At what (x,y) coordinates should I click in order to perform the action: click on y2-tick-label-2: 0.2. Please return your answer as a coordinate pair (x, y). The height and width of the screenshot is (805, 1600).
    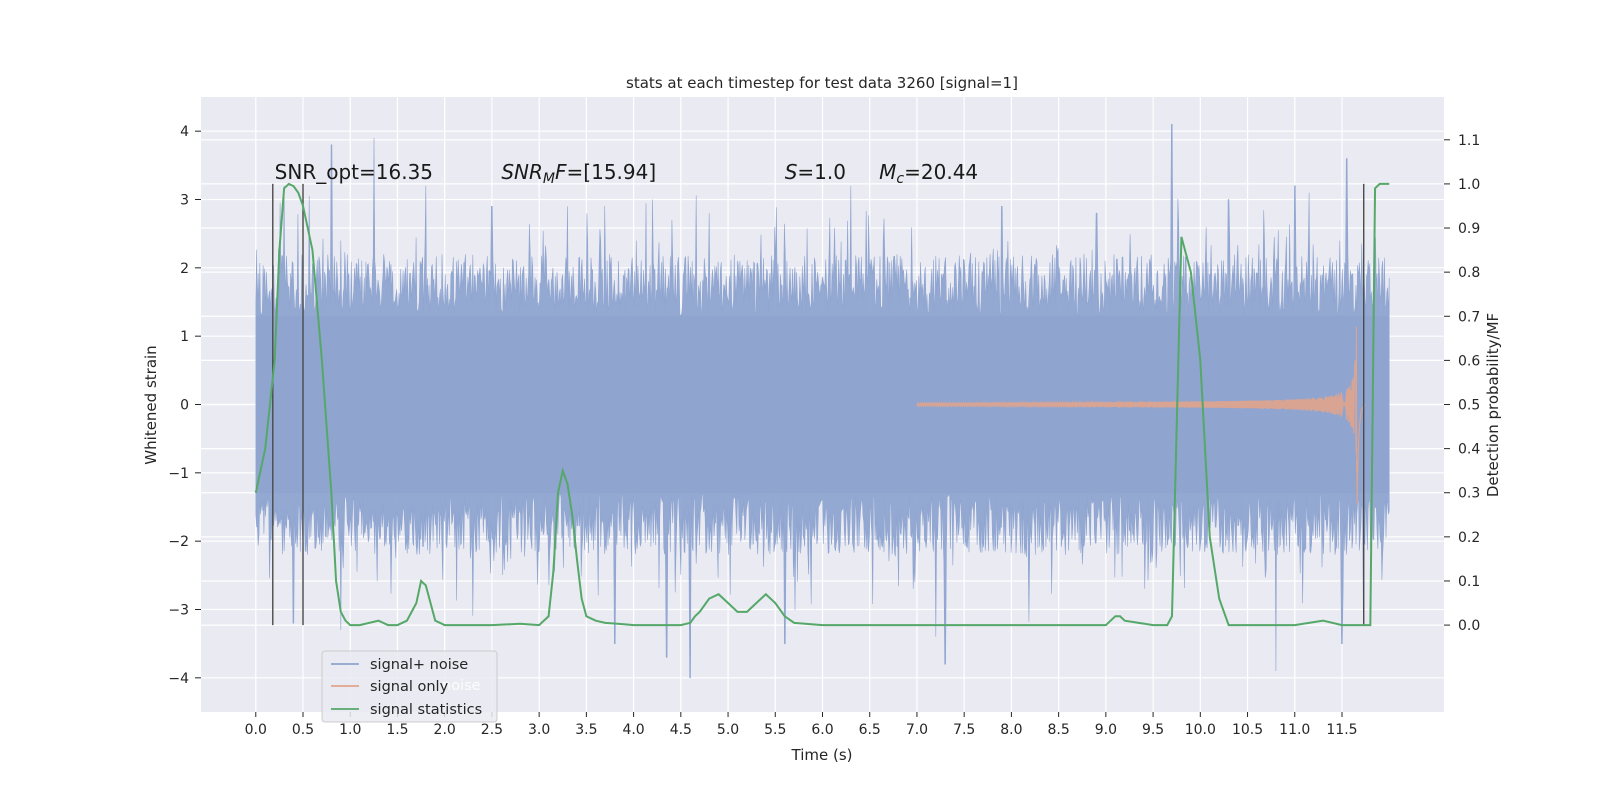
    Looking at the image, I should click on (1469, 538).